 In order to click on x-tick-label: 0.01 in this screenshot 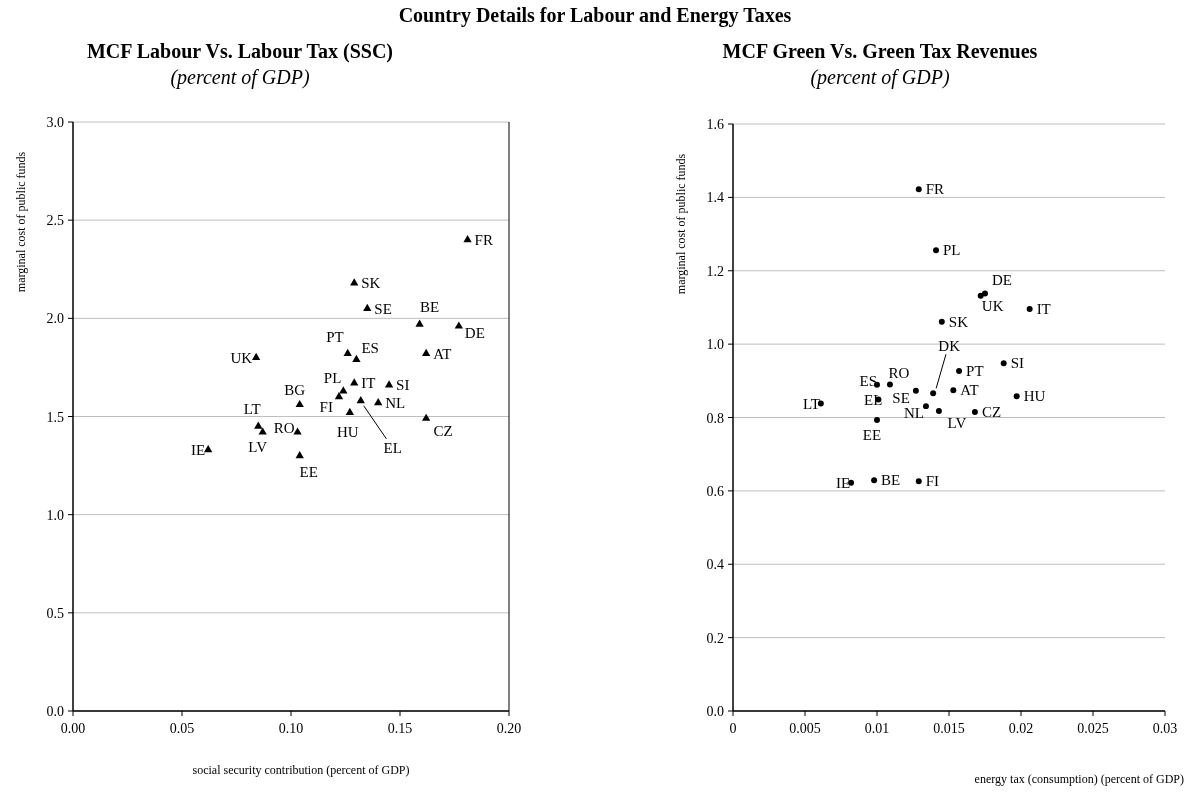, I will do `click(877, 728)`.